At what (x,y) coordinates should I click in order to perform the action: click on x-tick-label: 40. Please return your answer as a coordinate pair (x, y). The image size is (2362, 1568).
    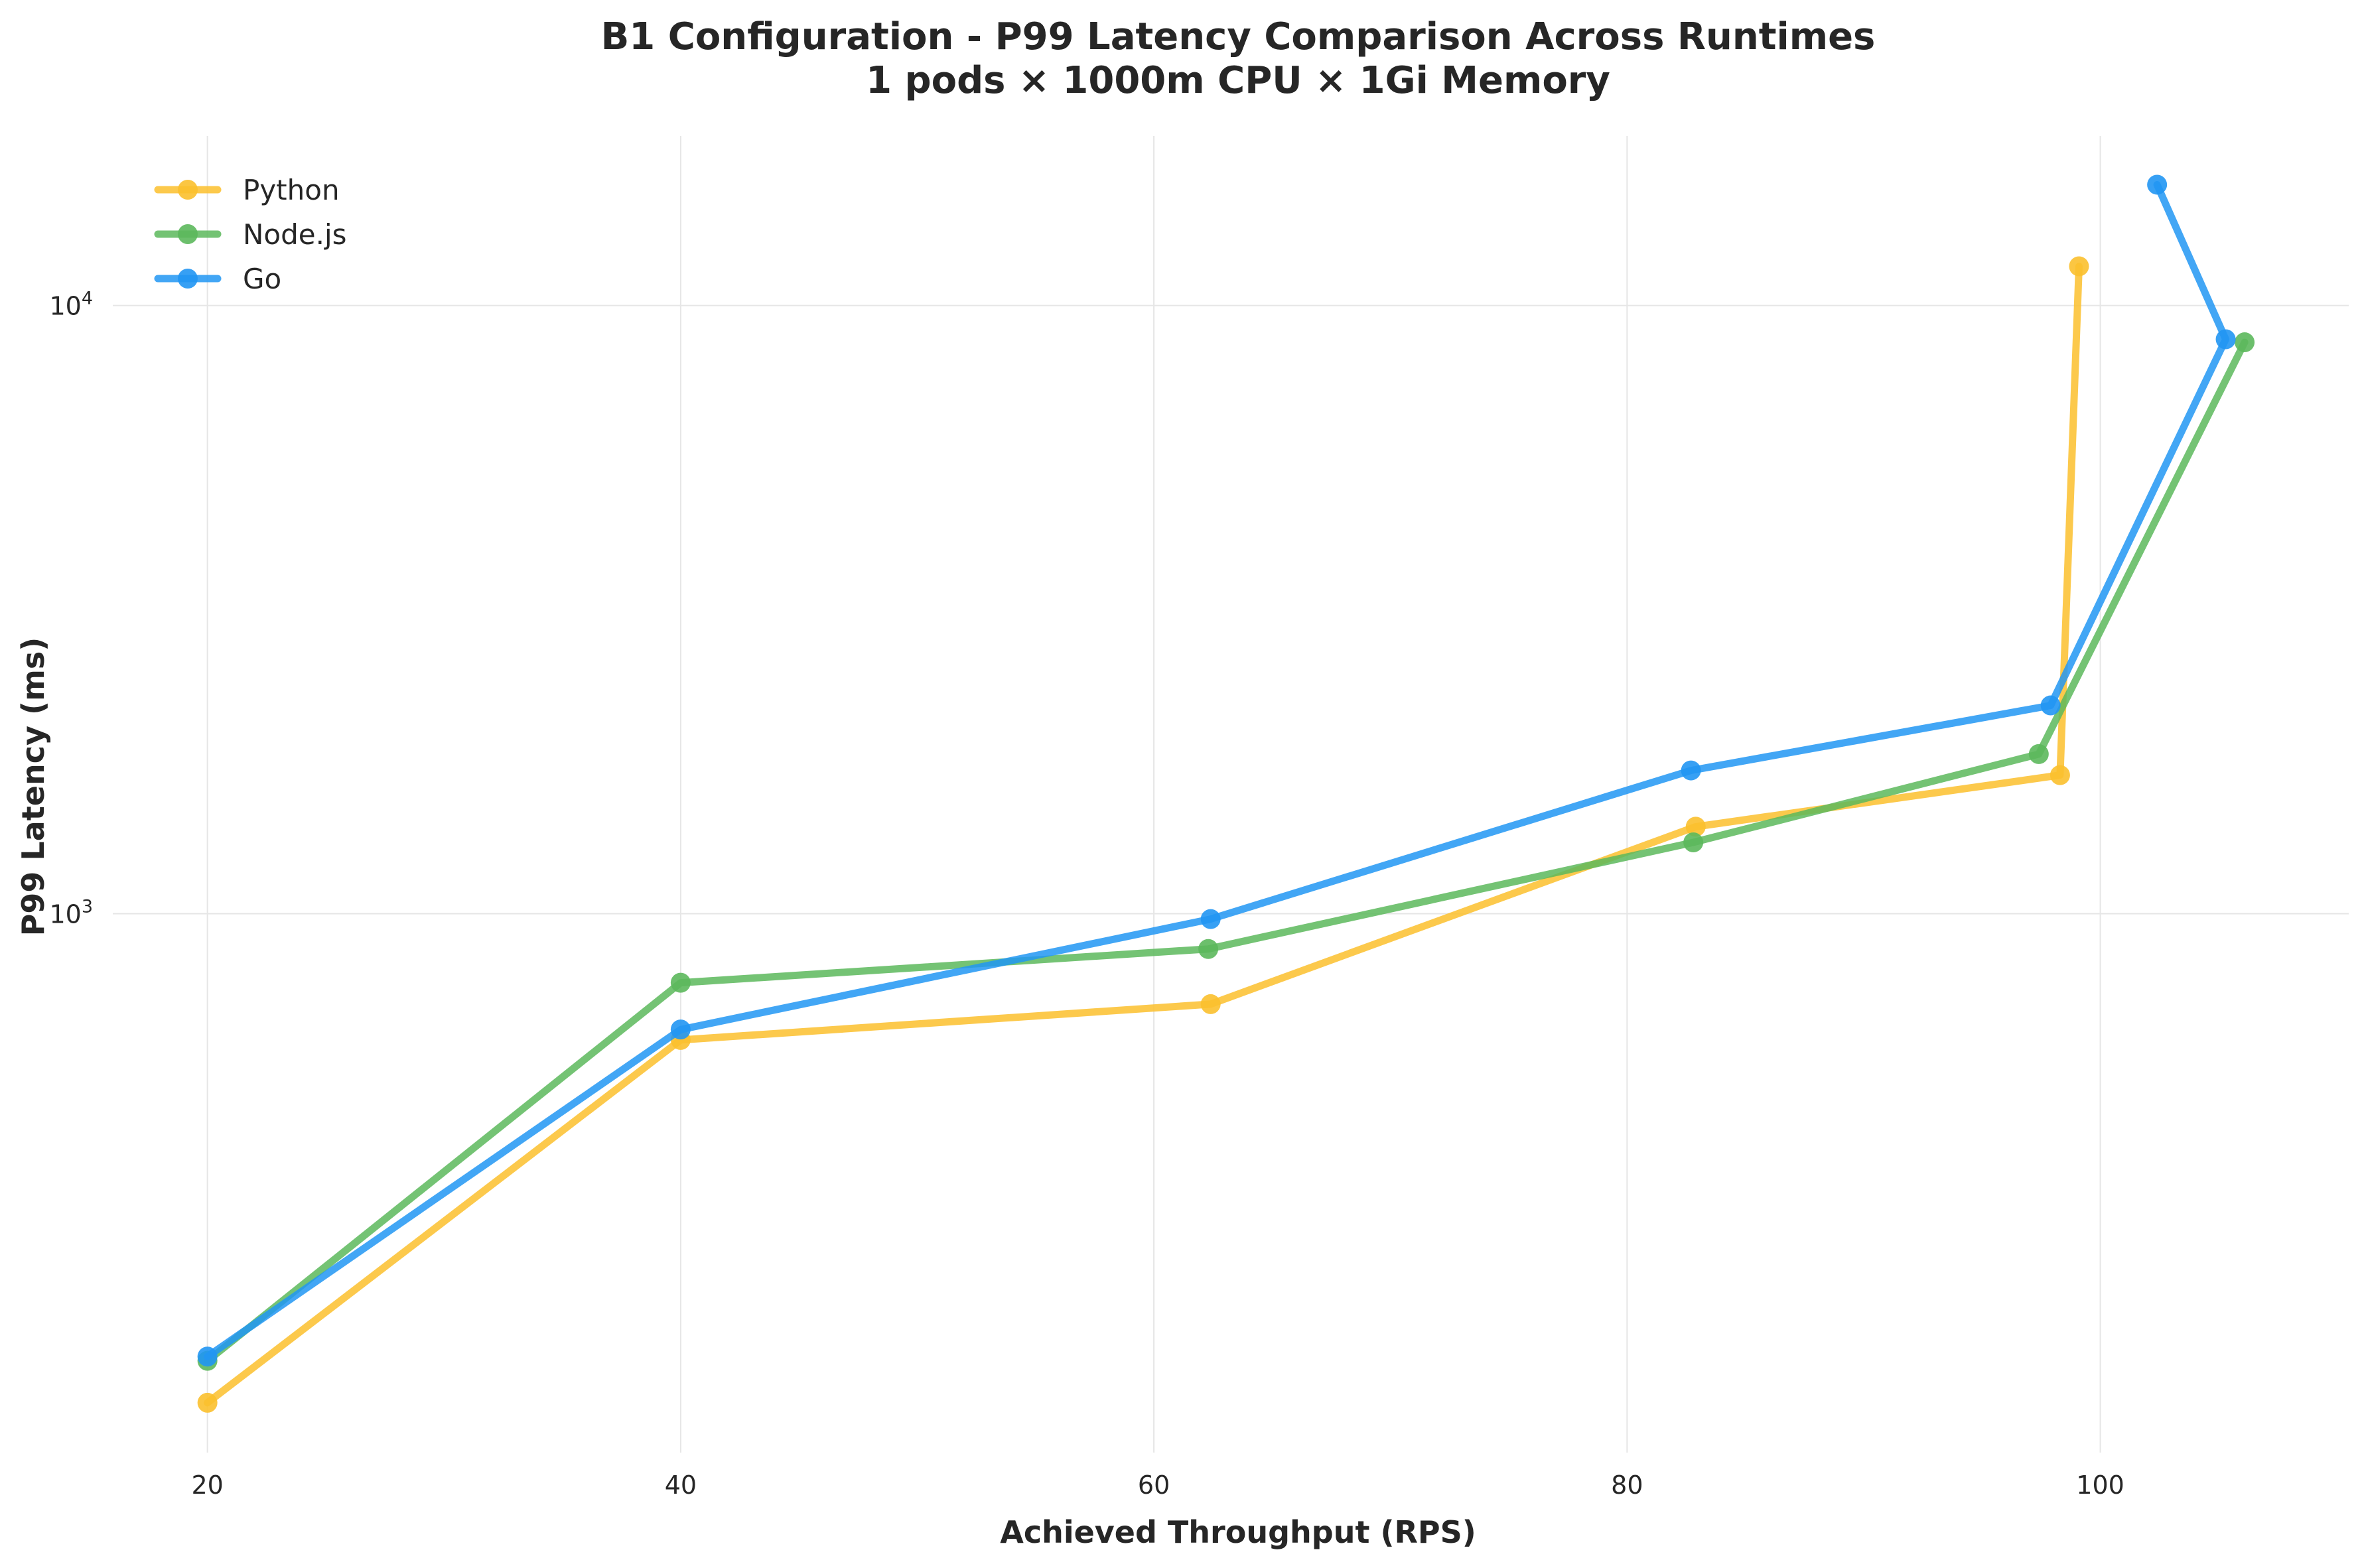
    Looking at the image, I should click on (681, 1485).